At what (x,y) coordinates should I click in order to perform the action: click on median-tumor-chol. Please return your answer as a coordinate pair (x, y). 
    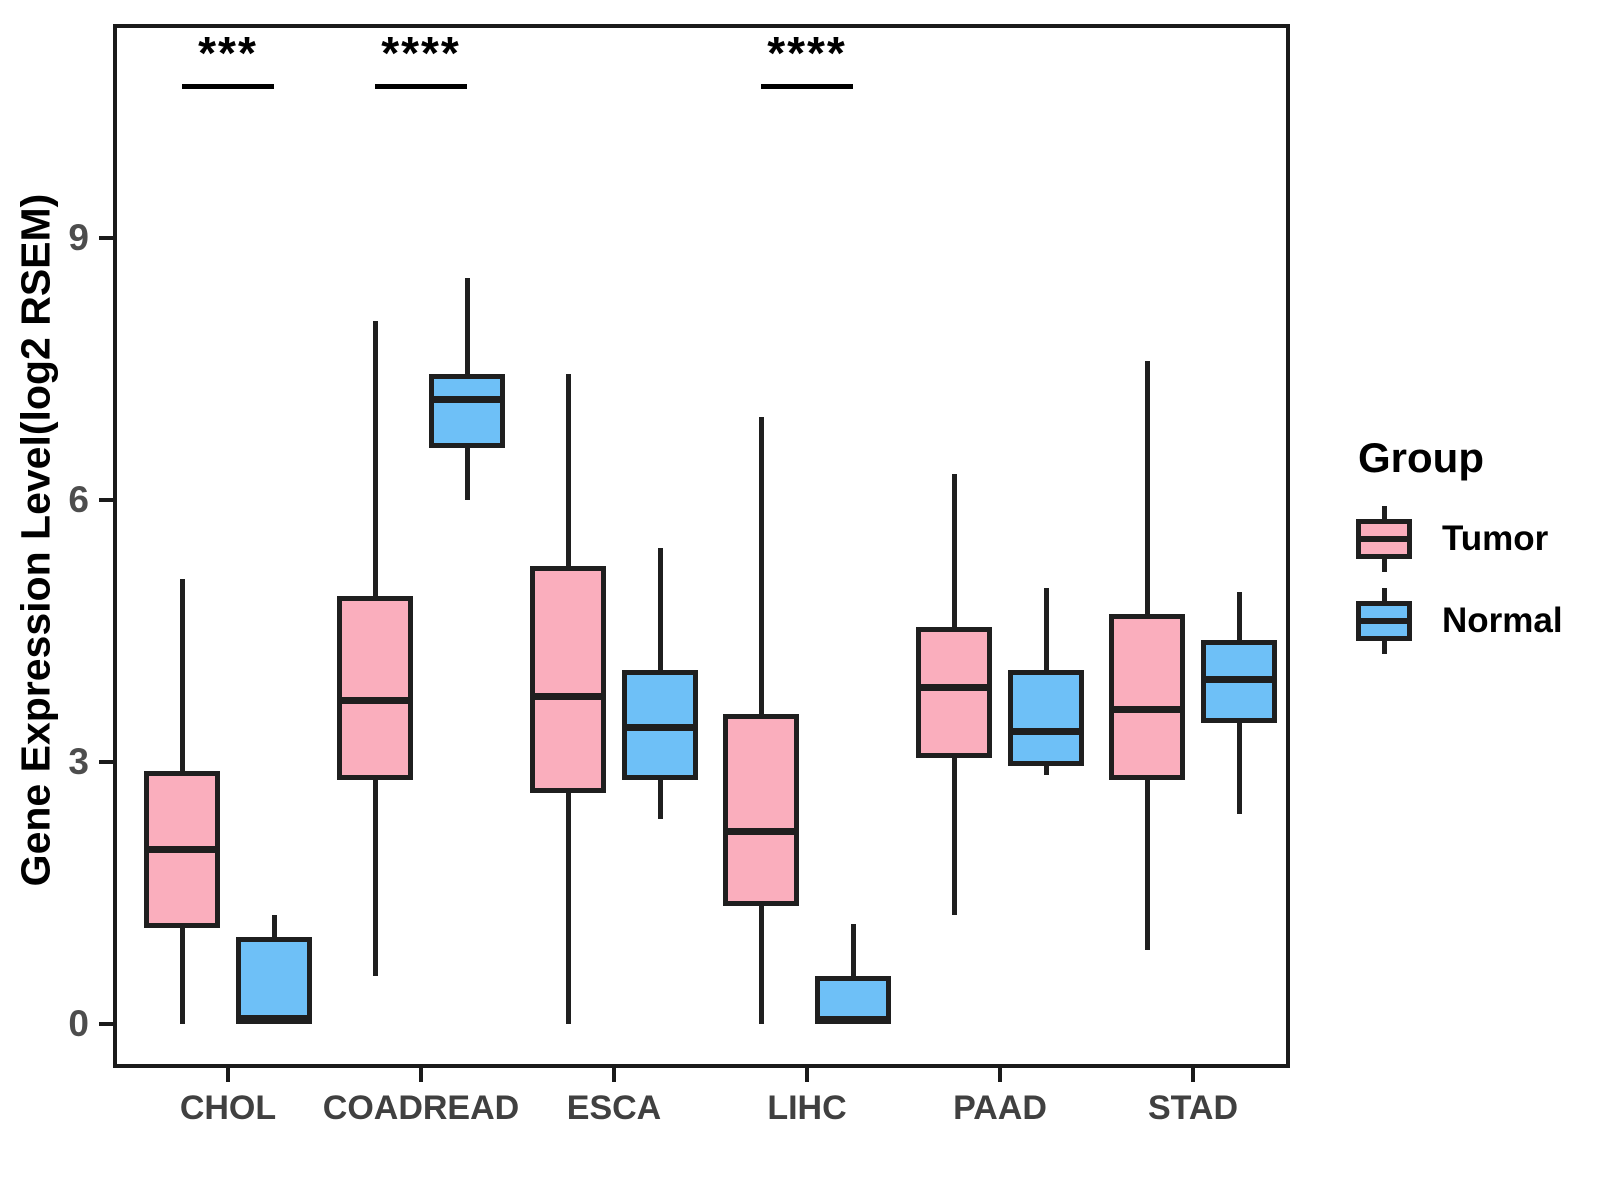
    Looking at the image, I should click on (182, 849).